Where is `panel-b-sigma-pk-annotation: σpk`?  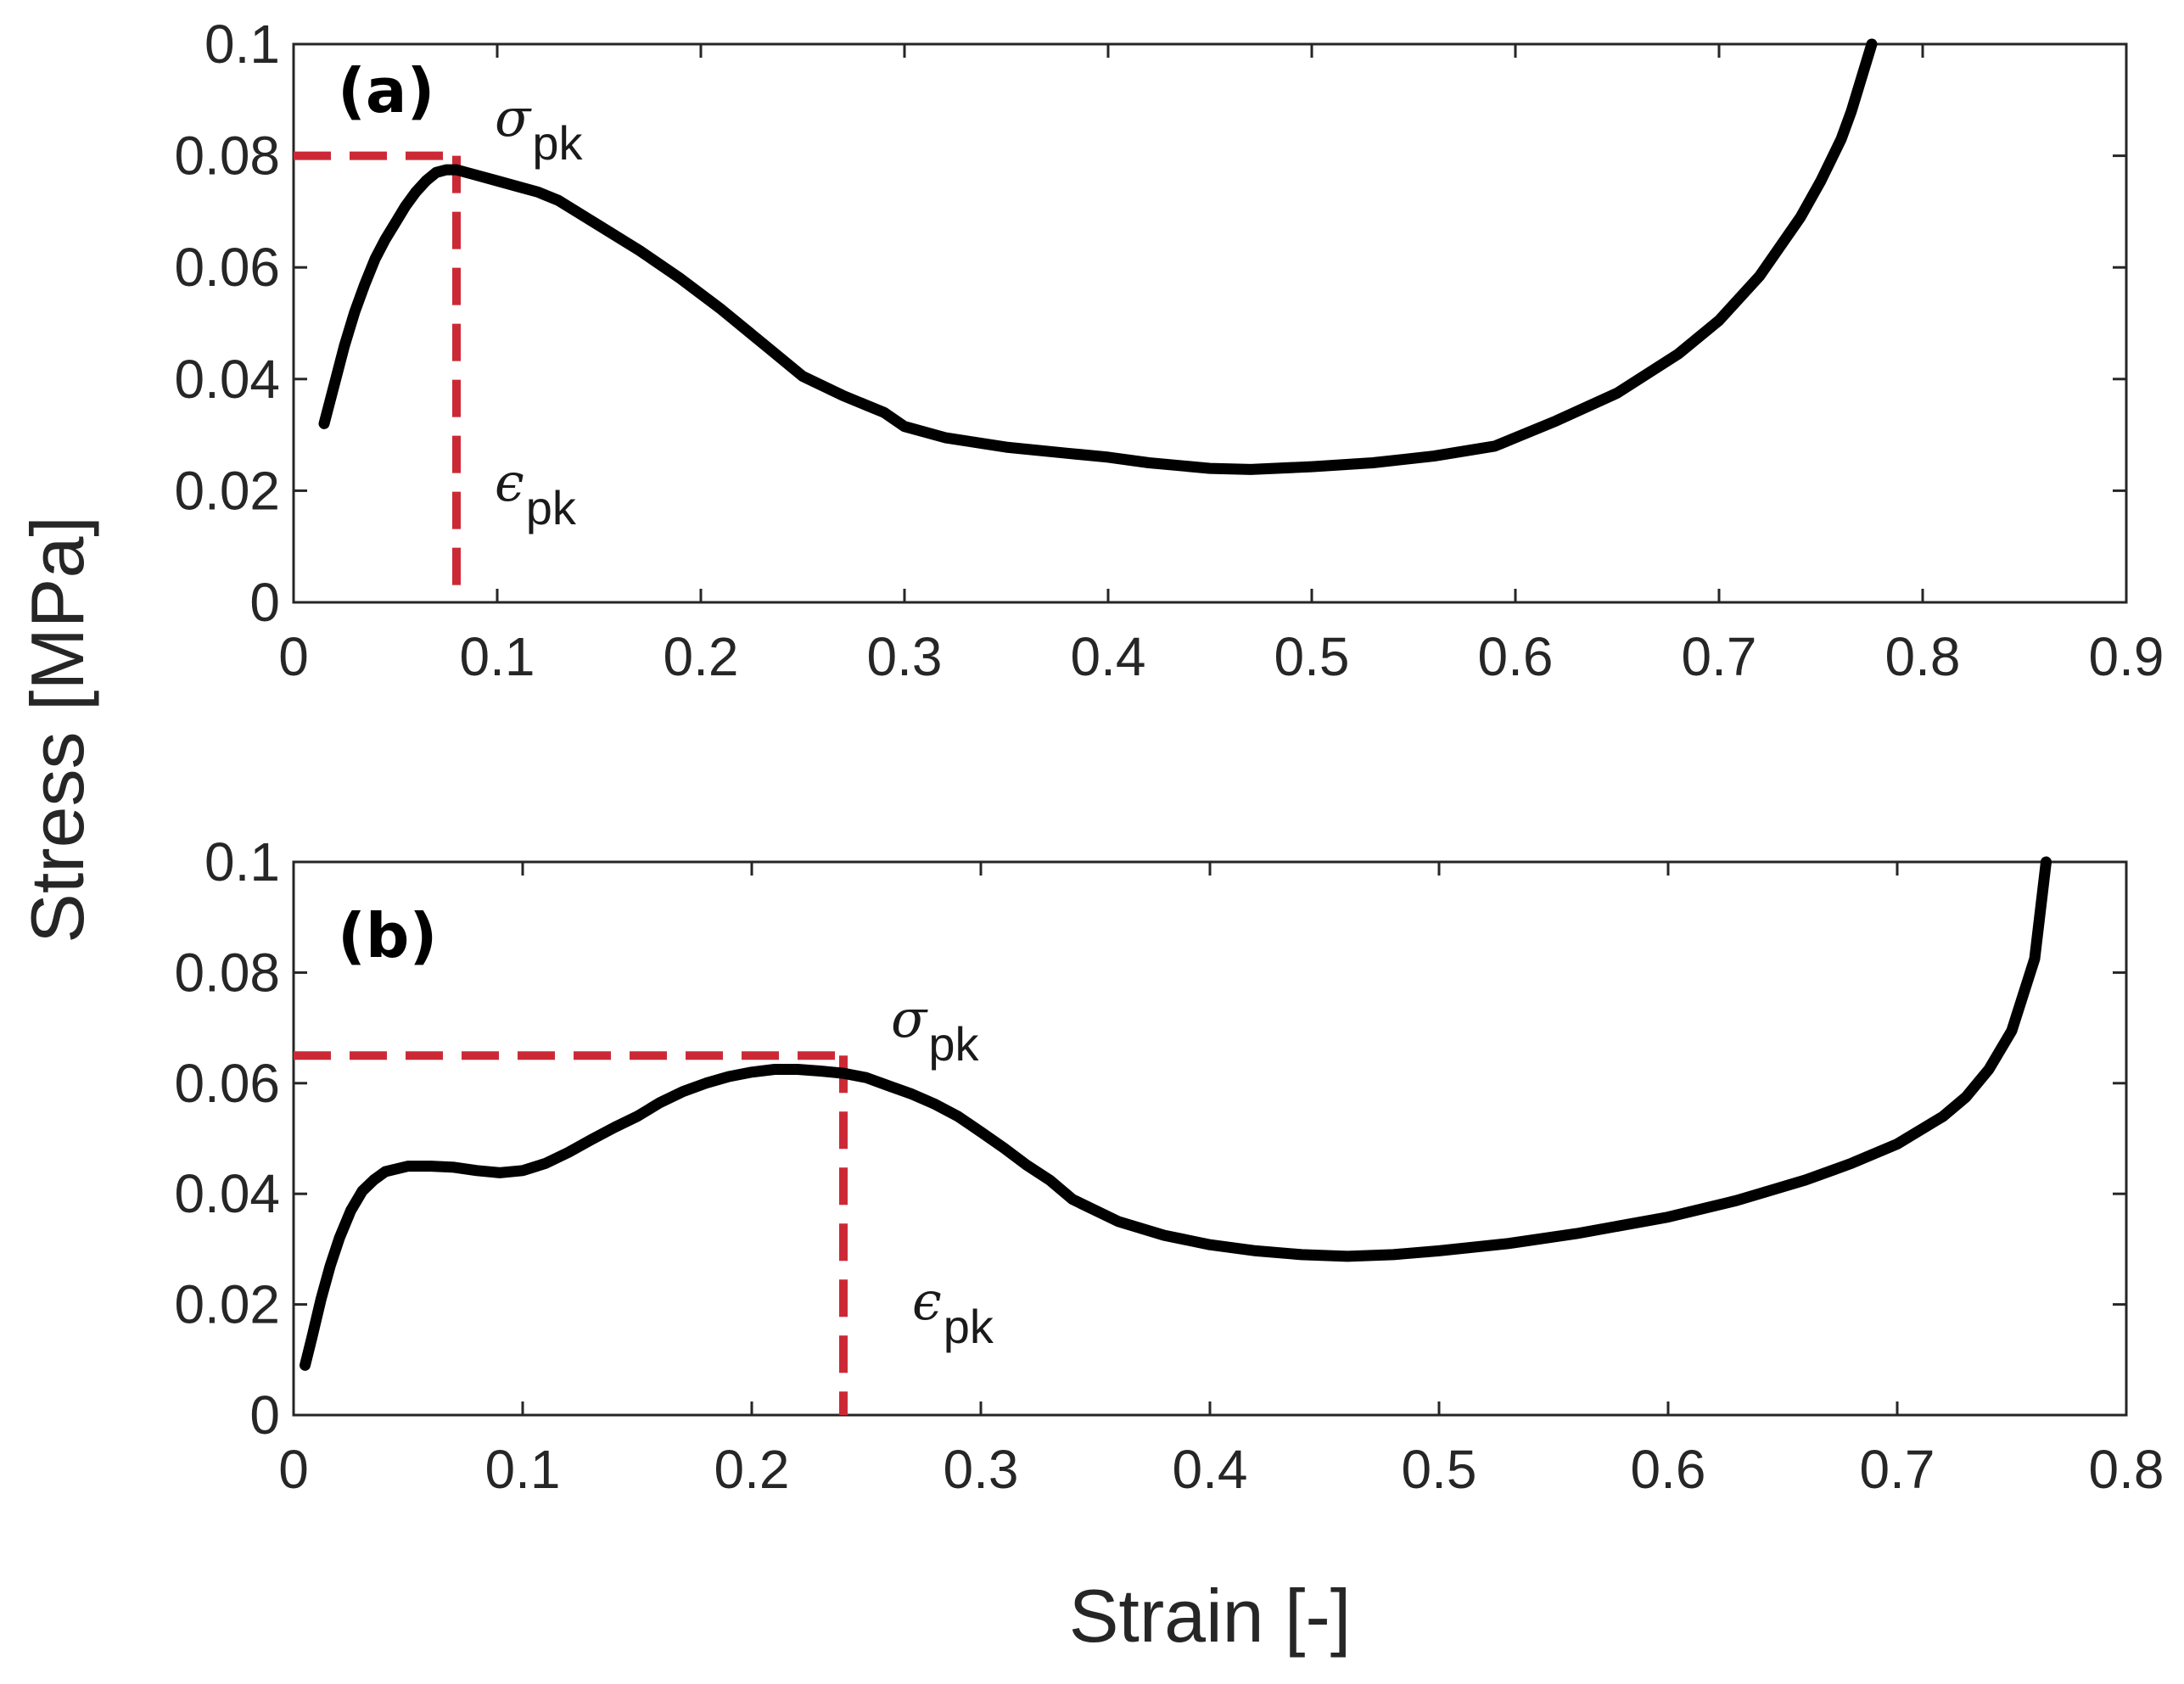
panel-b-sigma-pk-annotation: σpk is located at coordinates (935, 1029).